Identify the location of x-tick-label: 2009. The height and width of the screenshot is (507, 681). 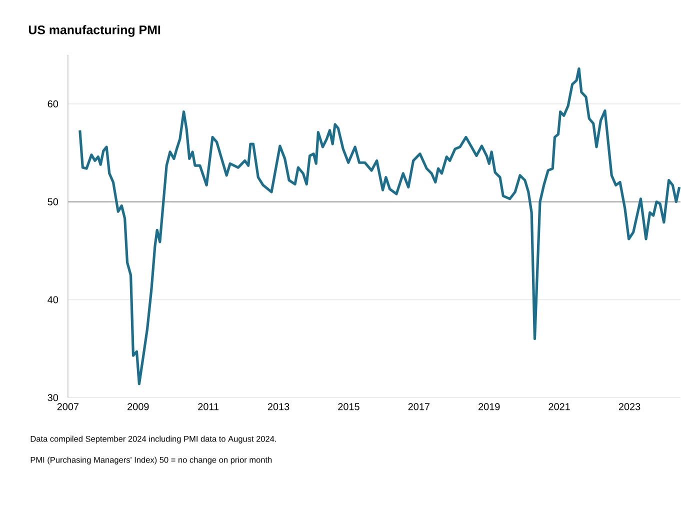
(138, 406).